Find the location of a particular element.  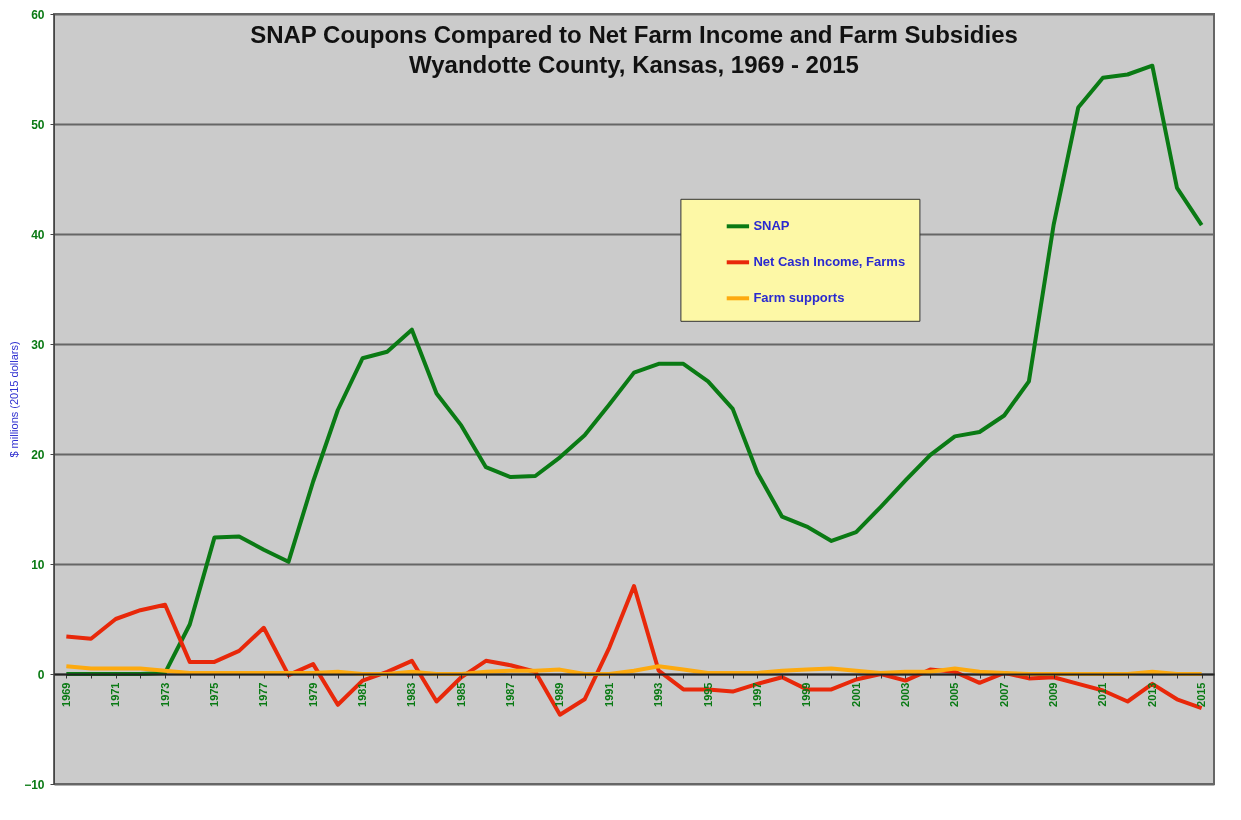

x-tick-label: 1985 is located at coordinates (460, 694).